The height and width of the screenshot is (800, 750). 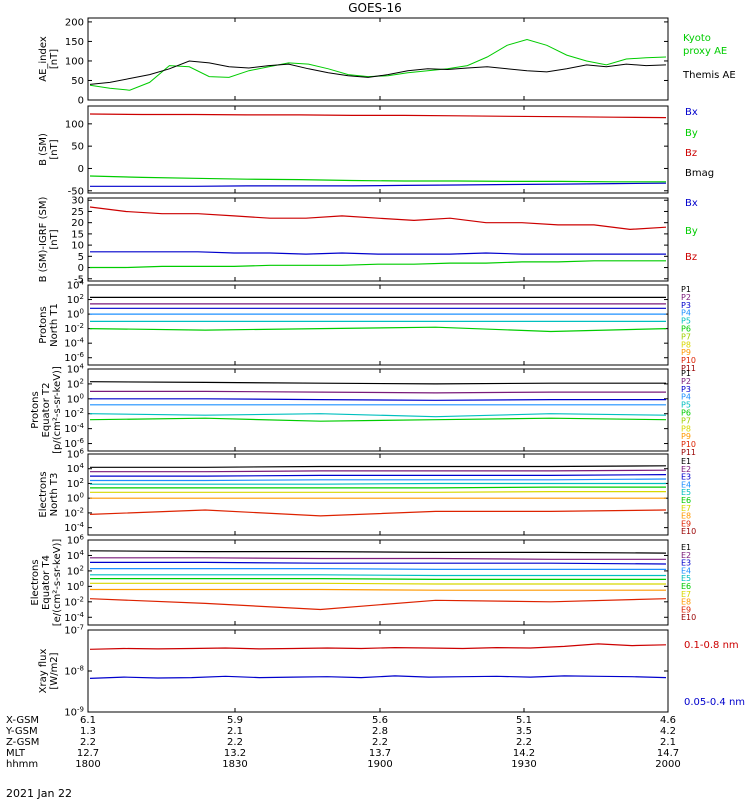 What do you see at coordinates (668, 731) in the screenshot?
I see `orbit-value: 4.2` at bounding box center [668, 731].